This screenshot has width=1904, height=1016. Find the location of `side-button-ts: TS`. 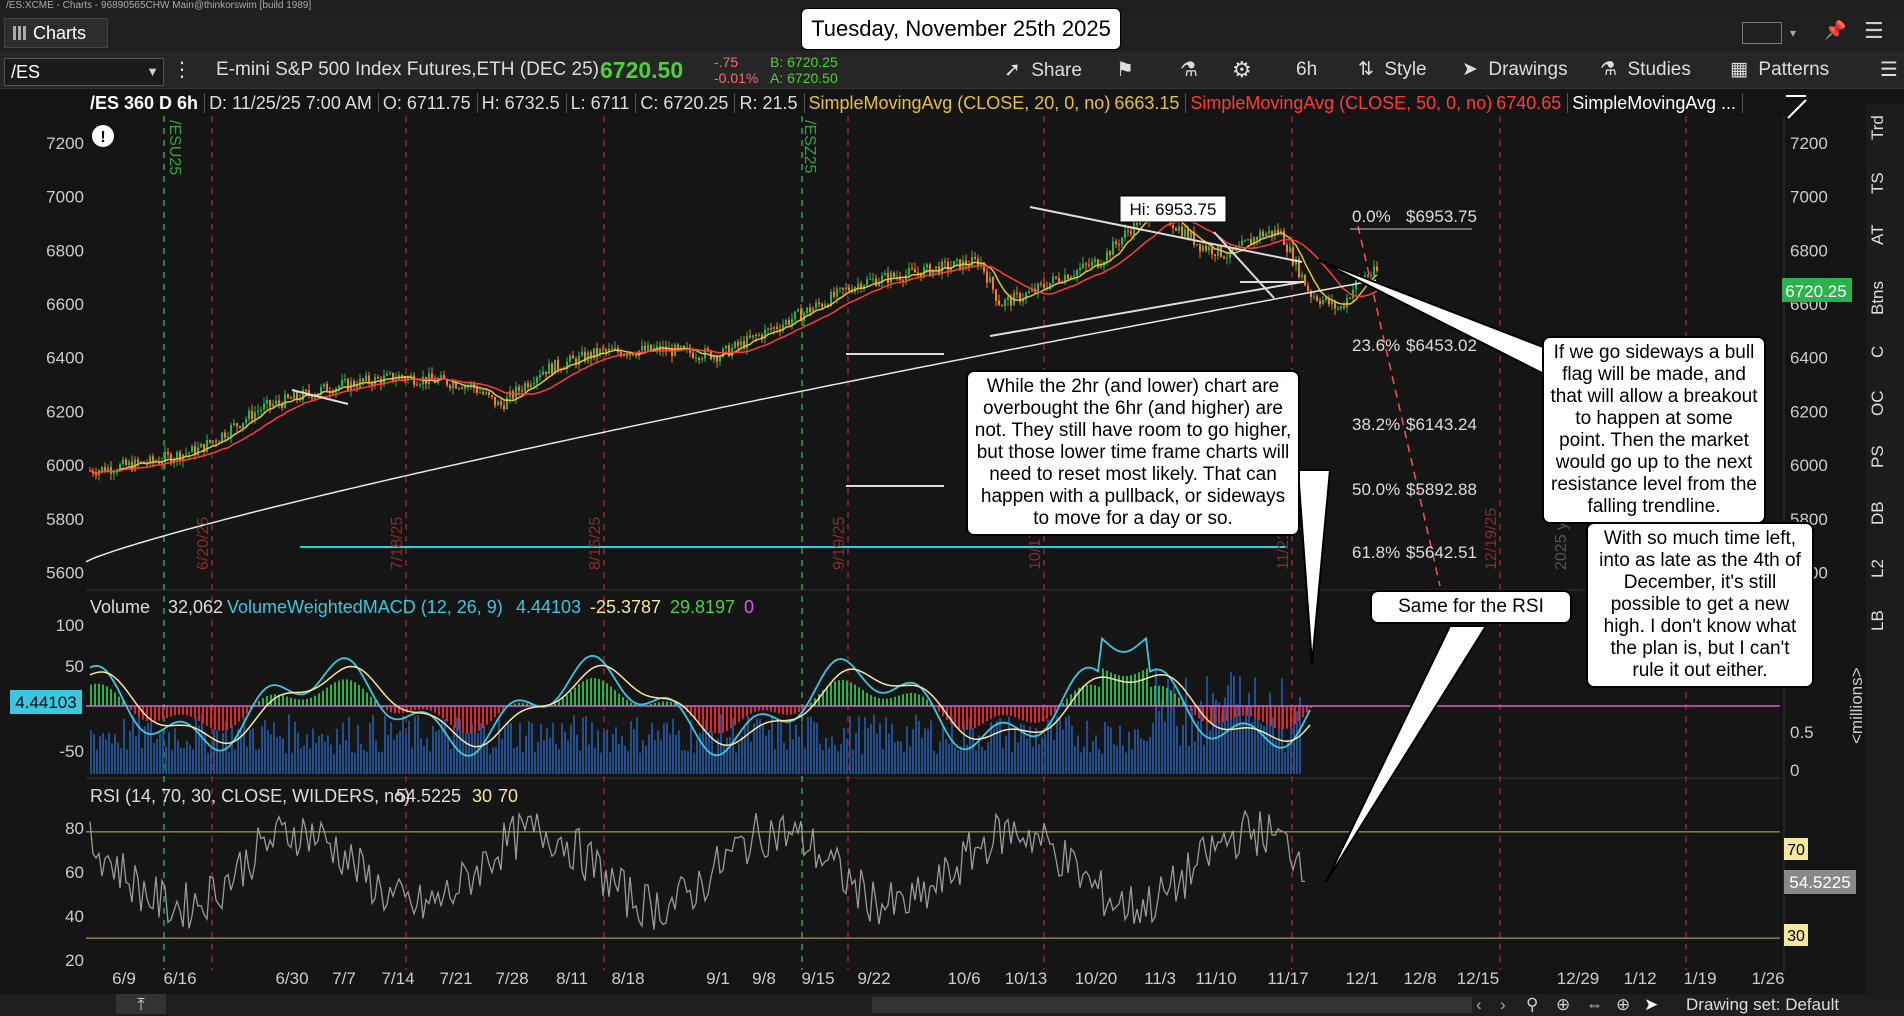

side-button-ts: TS is located at coordinates (1877, 183).